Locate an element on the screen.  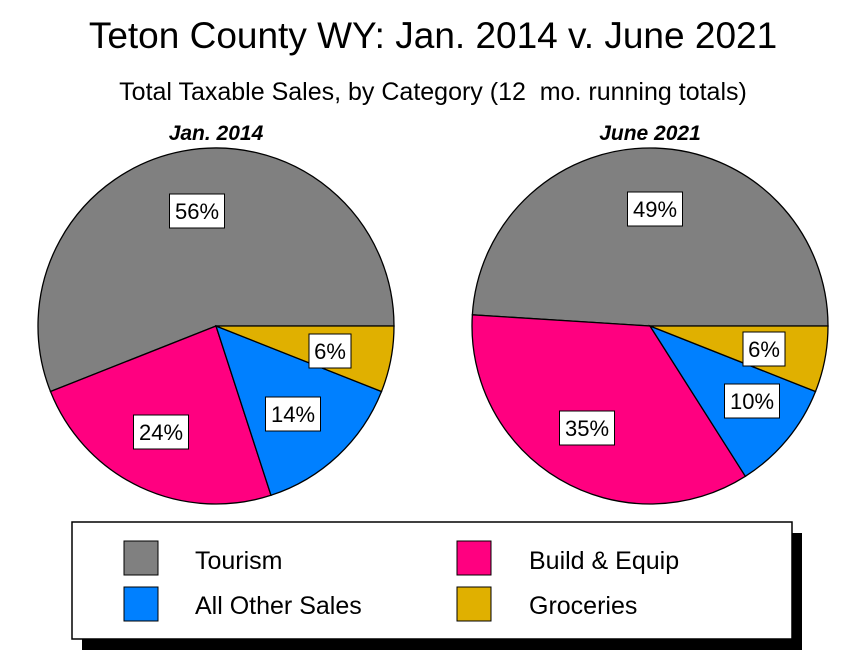
legend-swatch-groceries is located at coordinates (474, 604).